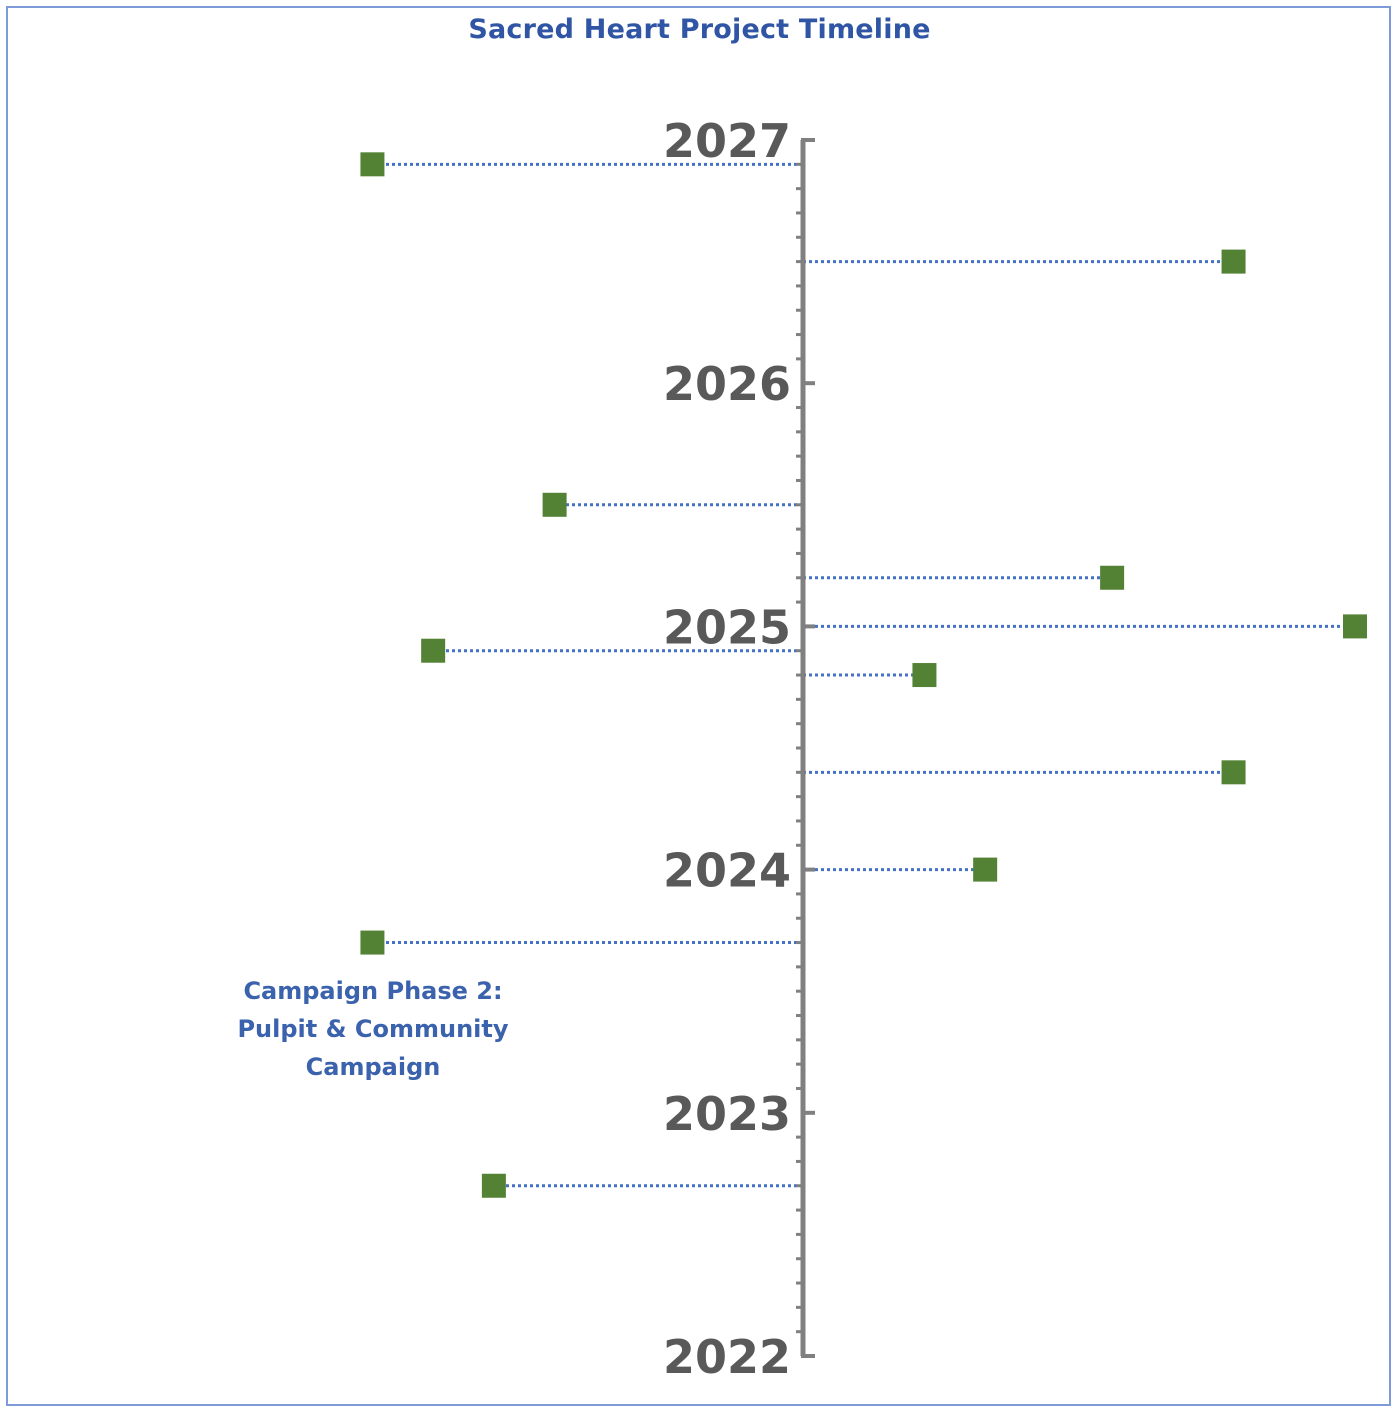  I want to click on year-label-2026: 2026, so click(727, 384).